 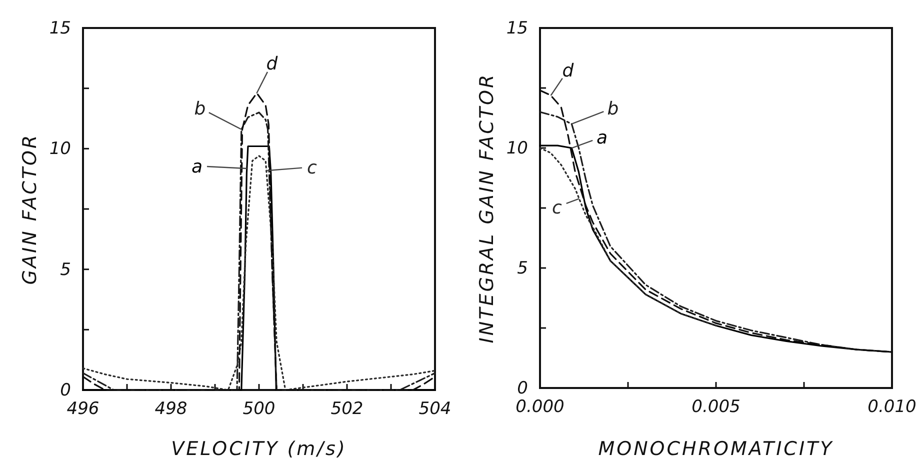 I want to click on x-tick-label: 500, so click(x=259, y=409).